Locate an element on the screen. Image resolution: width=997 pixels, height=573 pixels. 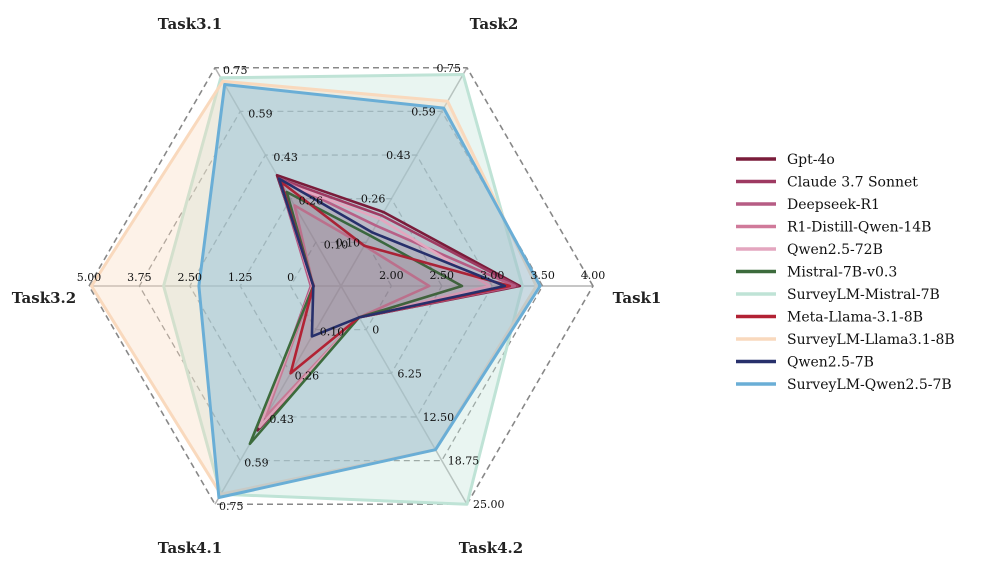
series-qwen2-5-7b is located at coordinates (392, 257).